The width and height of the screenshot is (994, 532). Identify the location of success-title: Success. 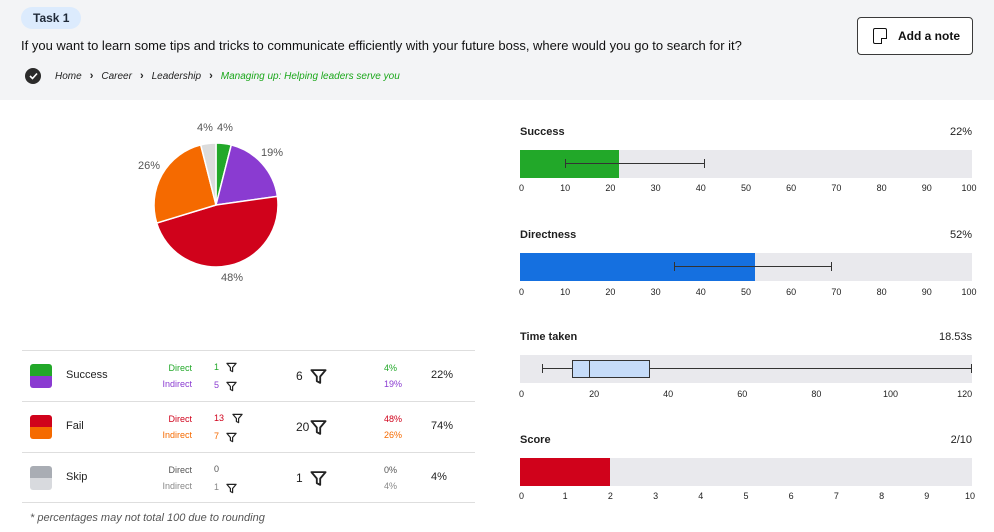
(542, 132).